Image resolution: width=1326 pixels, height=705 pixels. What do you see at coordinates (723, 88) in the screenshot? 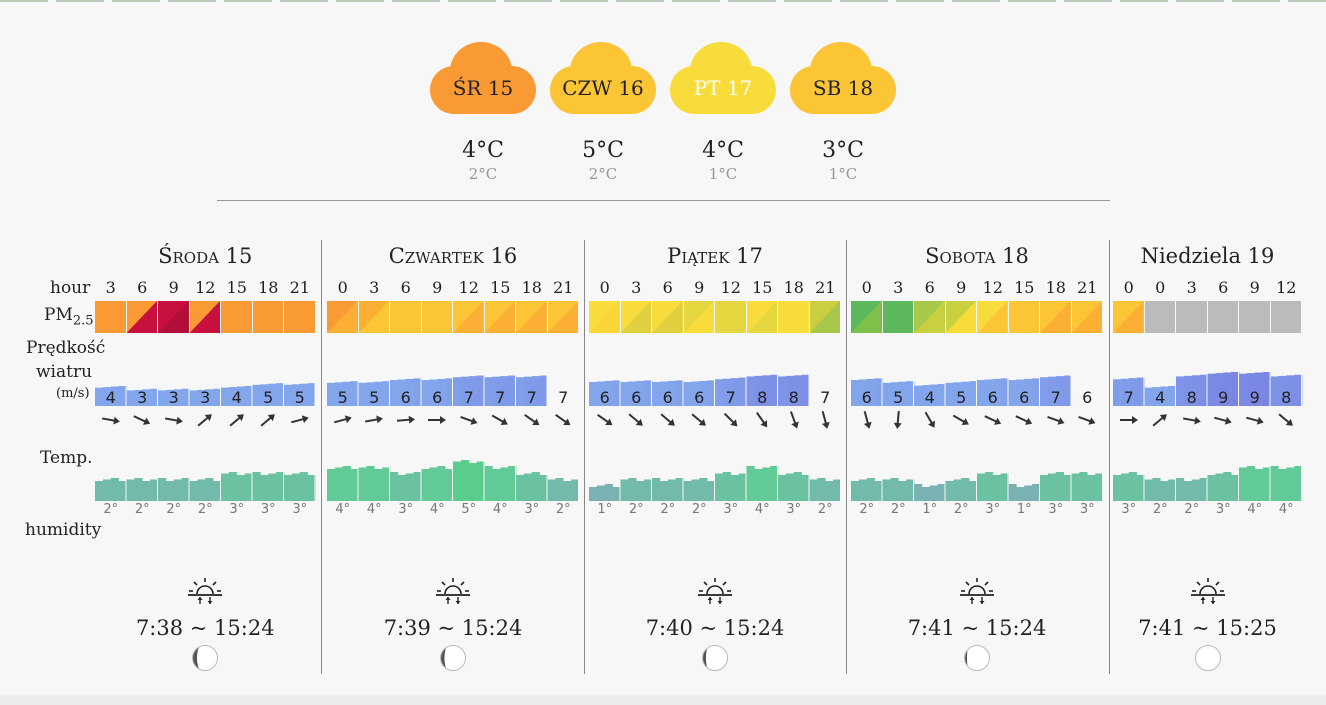
I see `forecast-day-label: PT 17` at bounding box center [723, 88].